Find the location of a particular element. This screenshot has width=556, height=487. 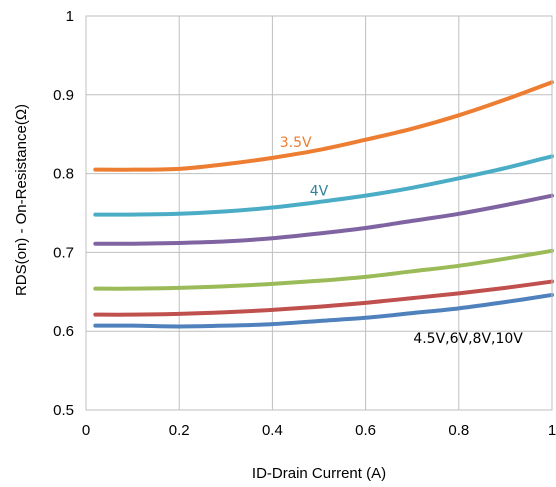

y-tick-label: 0.9 is located at coordinates (63, 95).